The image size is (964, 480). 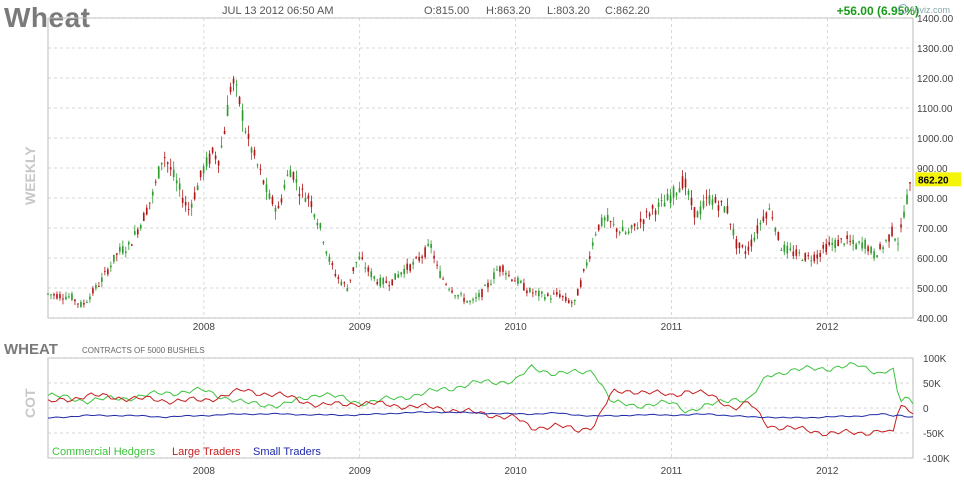 I want to click on large-traders-line, so click(x=480, y=412).